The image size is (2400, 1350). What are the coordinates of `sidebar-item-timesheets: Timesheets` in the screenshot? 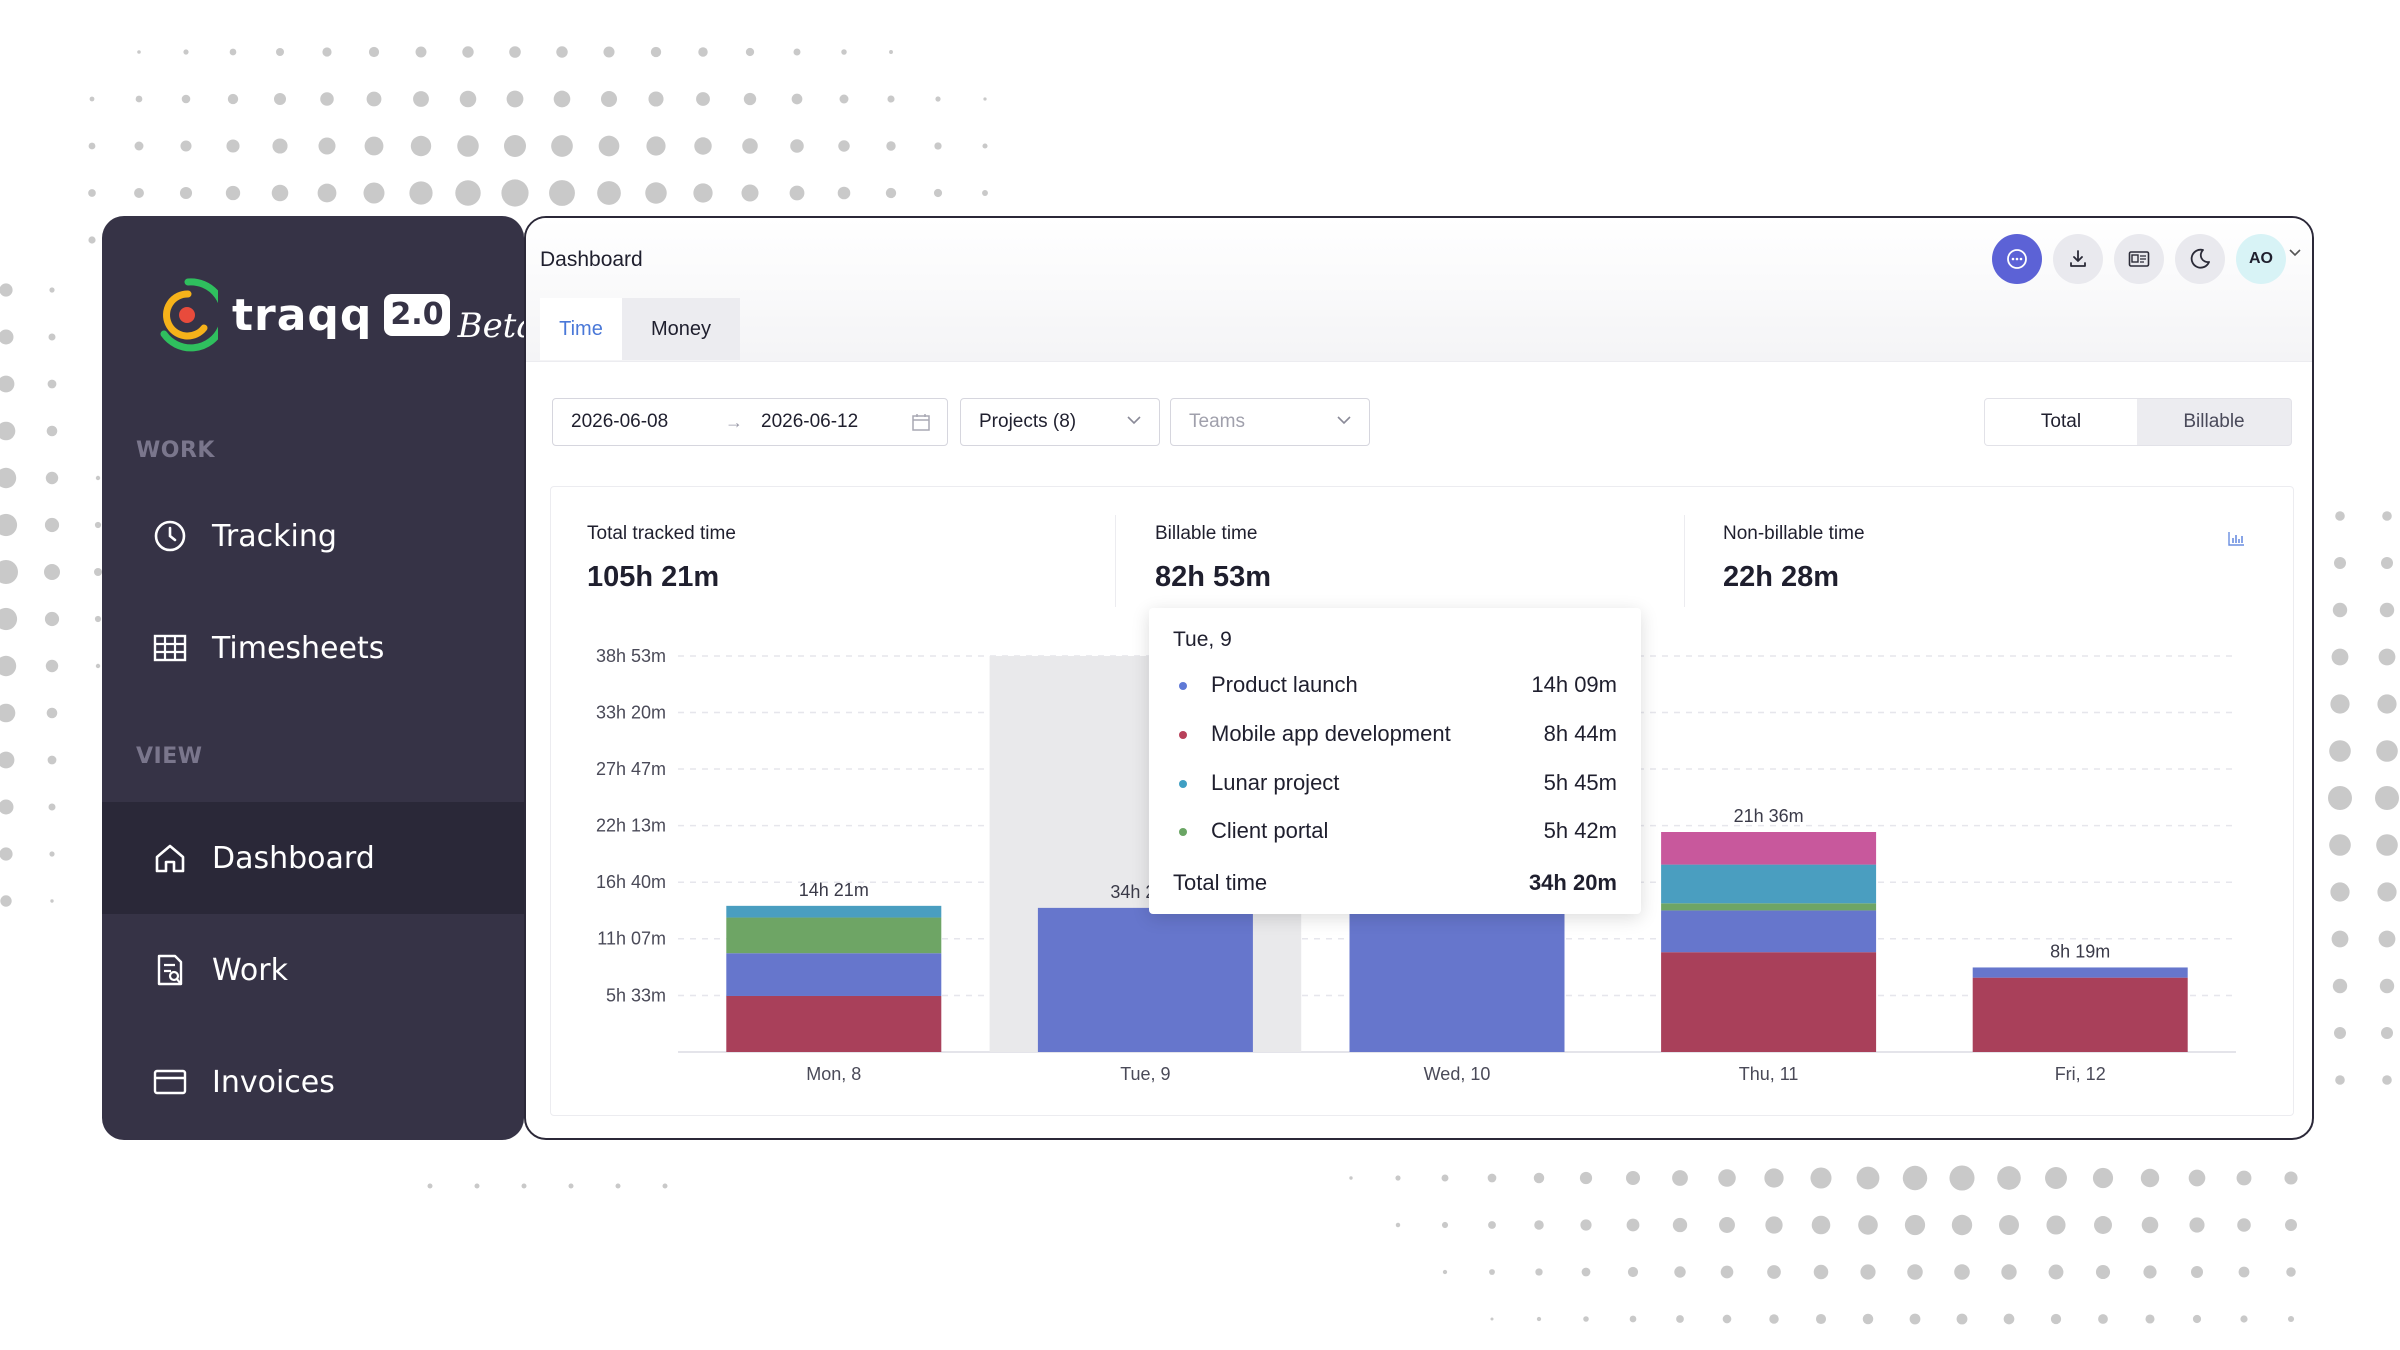 It's located at (313, 648).